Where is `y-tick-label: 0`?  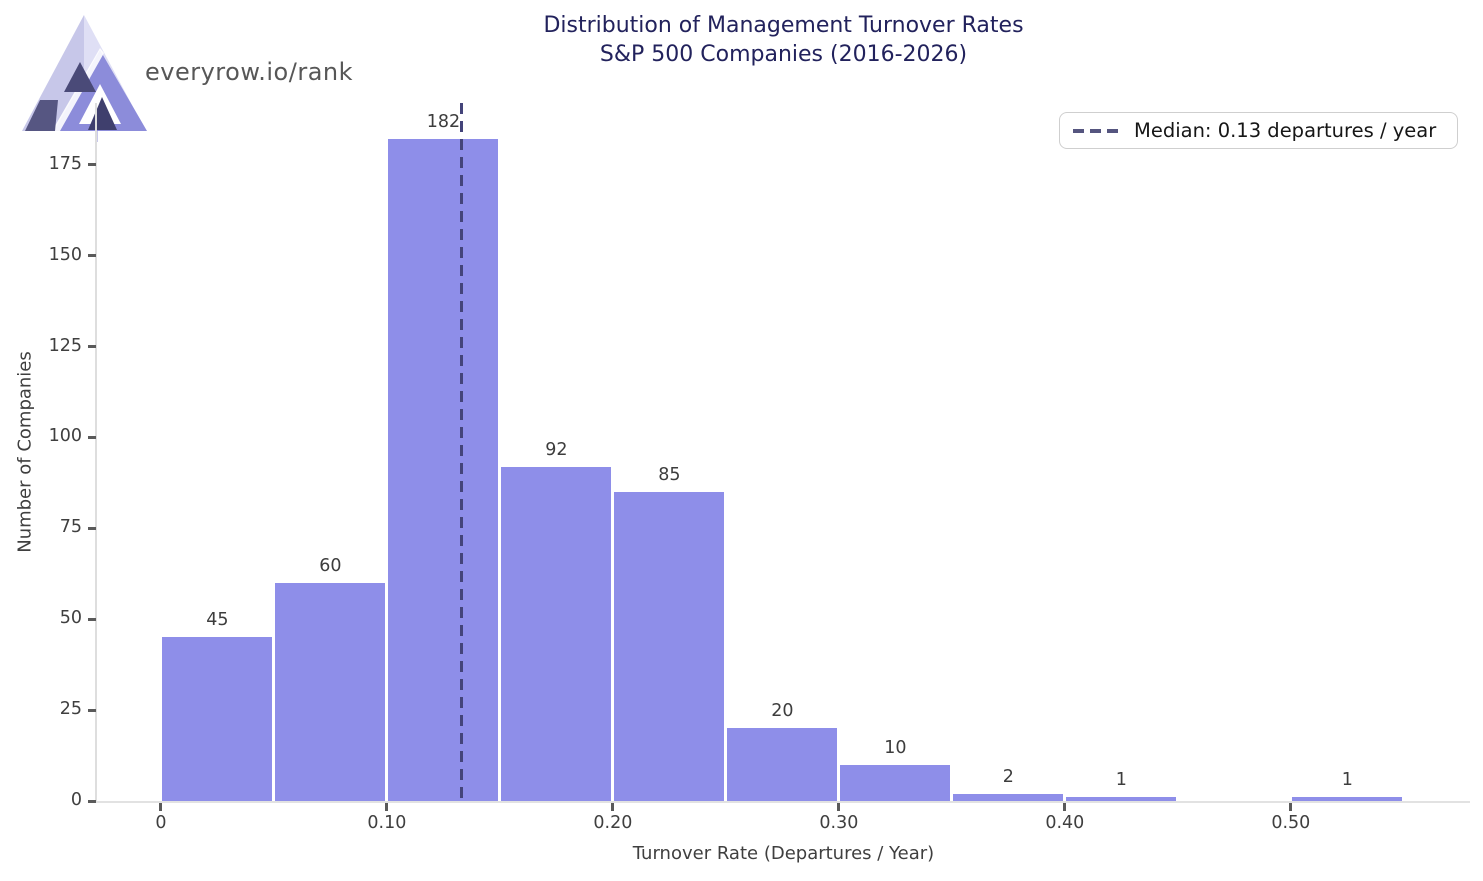
y-tick-label: 0 is located at coordinates (76, 800).